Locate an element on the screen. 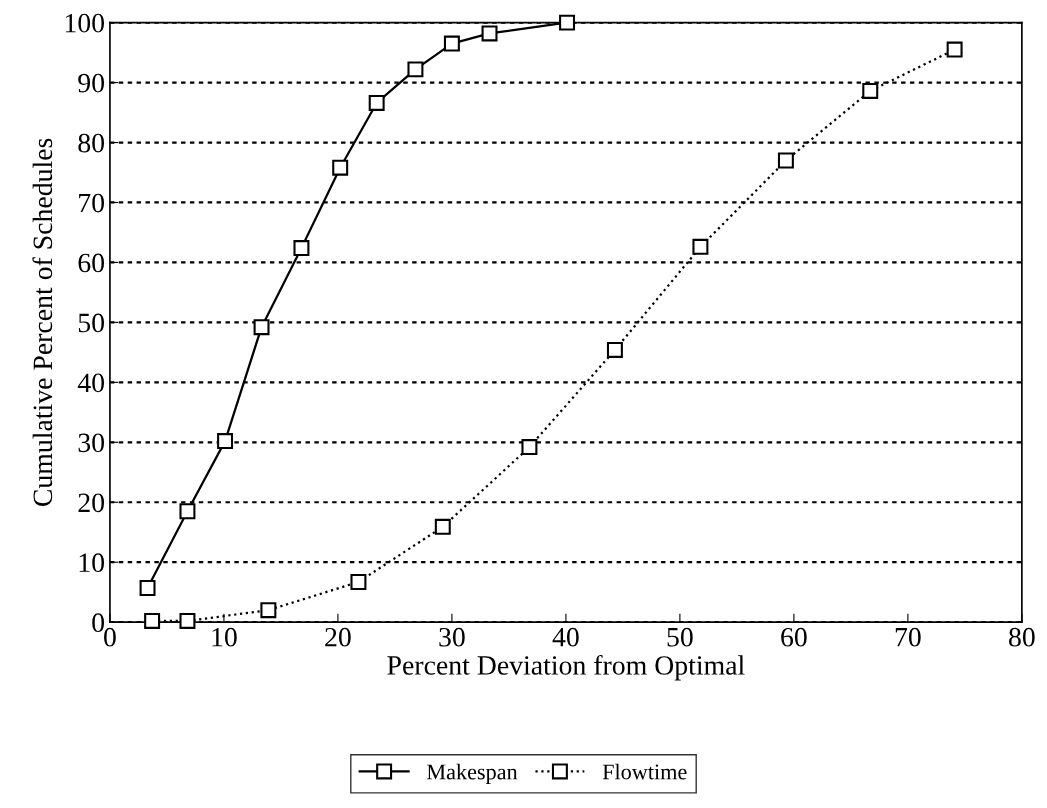  x-axis-title: Percent Deviation from Optimal is located at coordinates (566, 667).